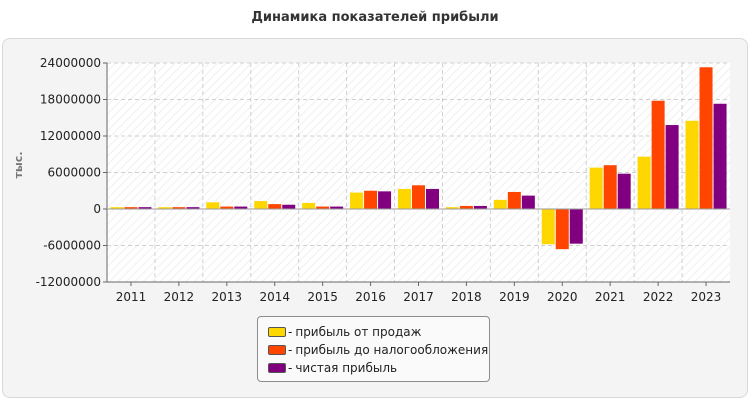  What do you see at coordinates (18, 164) in the screenshot?
I see `y-axis-label: тыс.` at bounding box center [18, 164].